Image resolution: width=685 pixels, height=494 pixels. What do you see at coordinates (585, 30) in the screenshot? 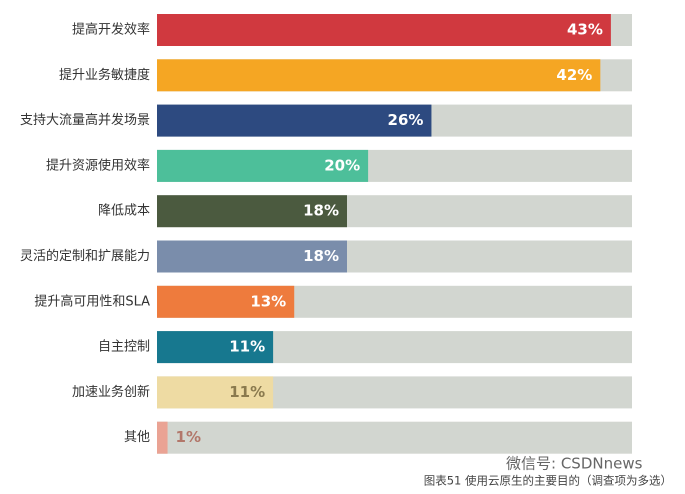
I see `value-label: 43%` at bounding box center [585, 30].